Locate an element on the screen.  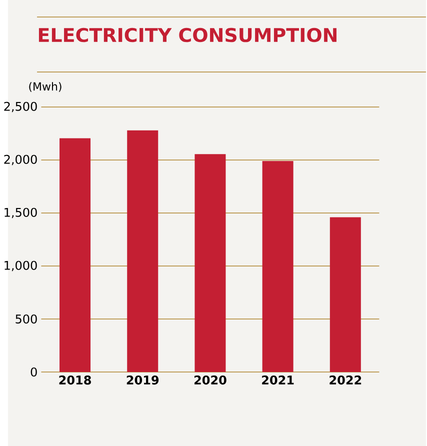
x-tick-label: 2020 is located at coordinates (210, 380).